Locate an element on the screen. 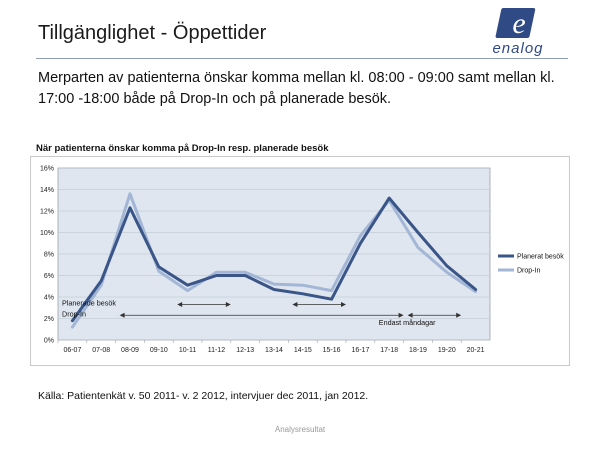  arrow-10-13-head-left is located at coordinates (180, 305).